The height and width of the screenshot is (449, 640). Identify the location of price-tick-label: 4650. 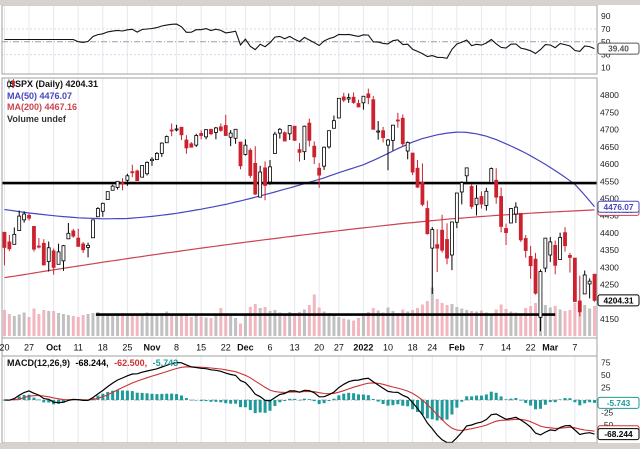
(609, 147).